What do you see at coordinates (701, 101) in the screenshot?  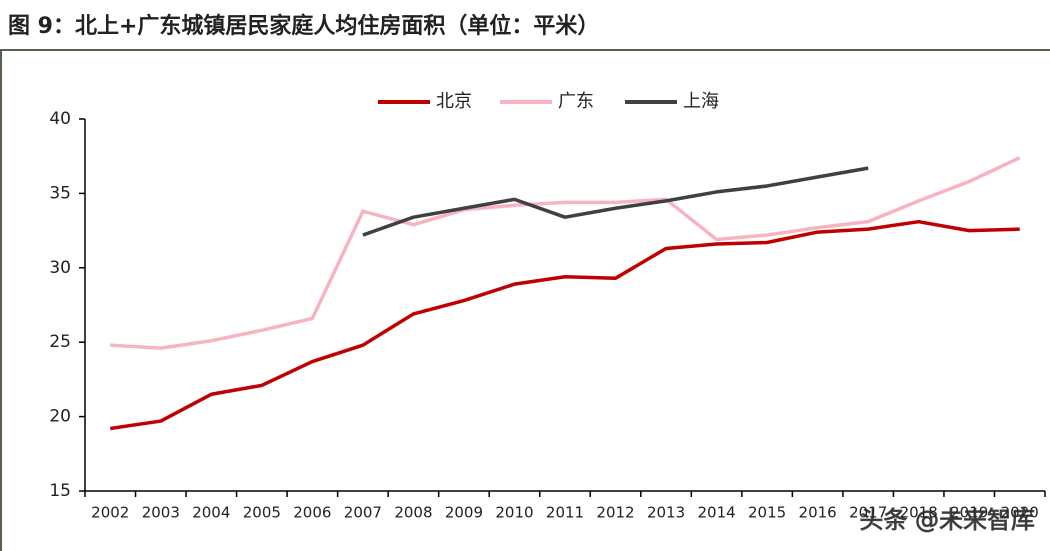 I see `legend-label: 上海` at bounding box center [701, 101].